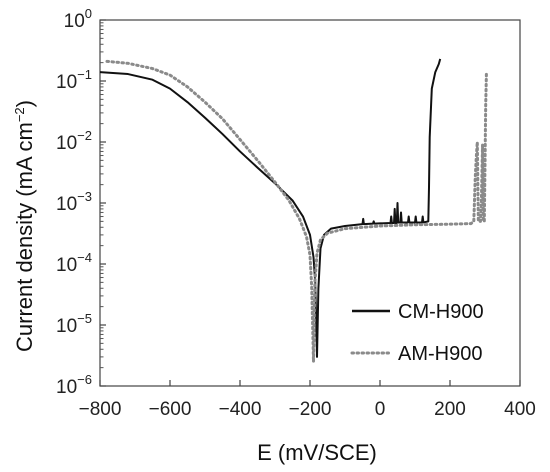  I want to click on x-tick-label: −800, so click(100, 409).